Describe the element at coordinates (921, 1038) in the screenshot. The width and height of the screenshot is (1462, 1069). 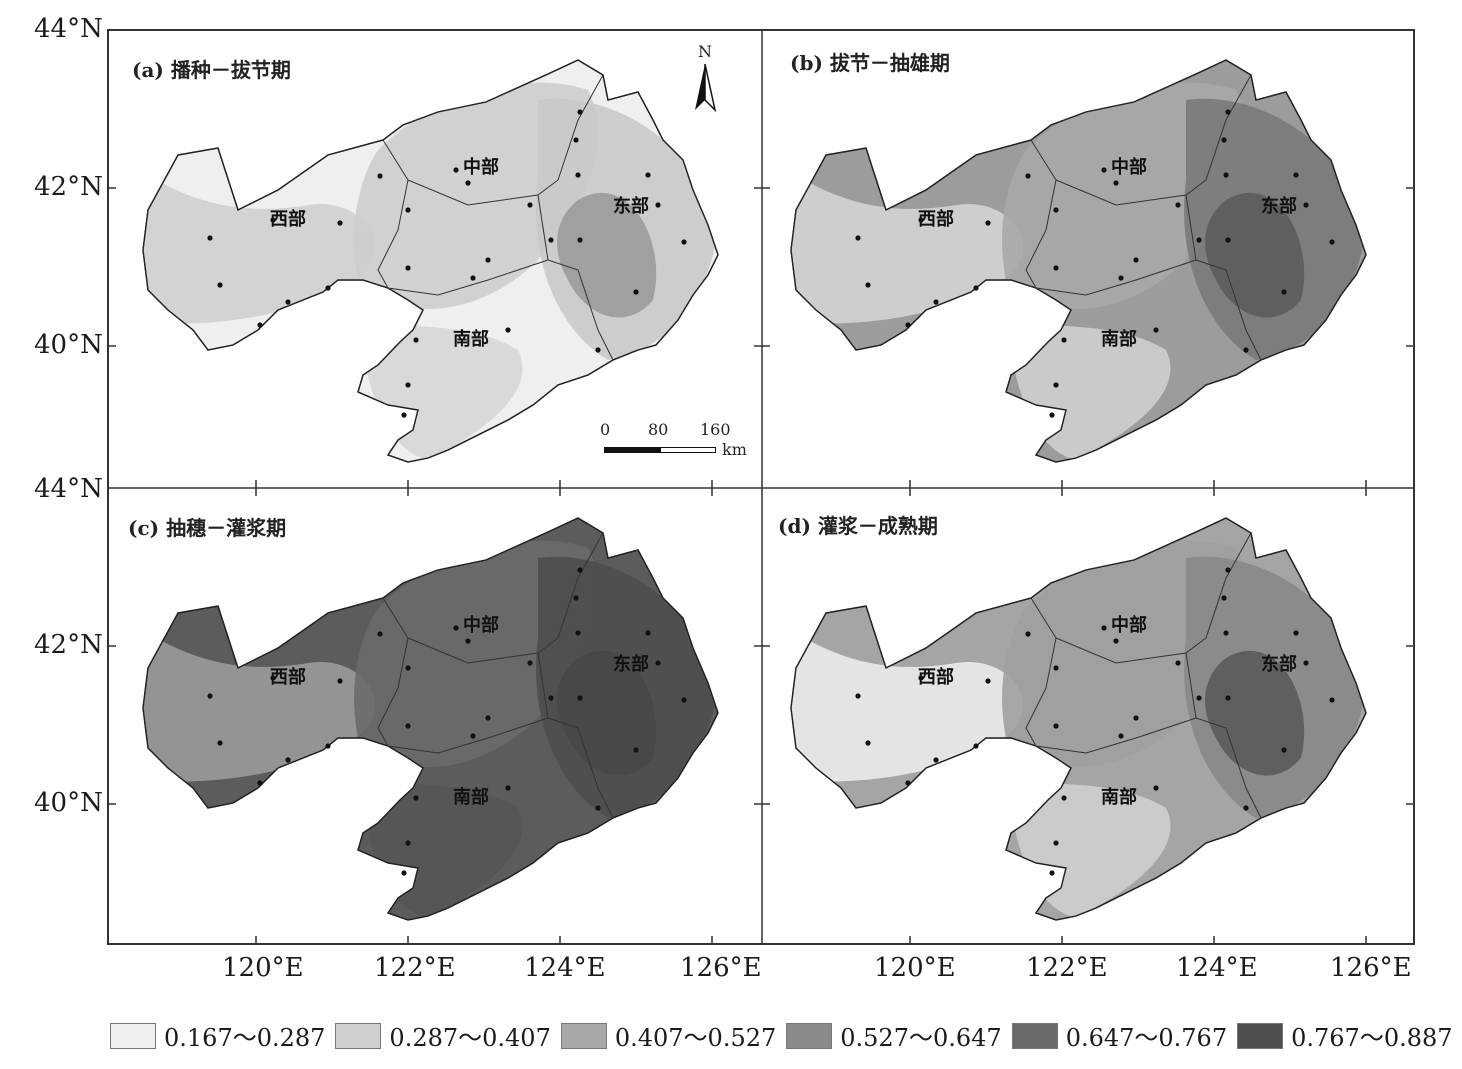
I see `legend-label-4: 0.527～0.647` at that location.